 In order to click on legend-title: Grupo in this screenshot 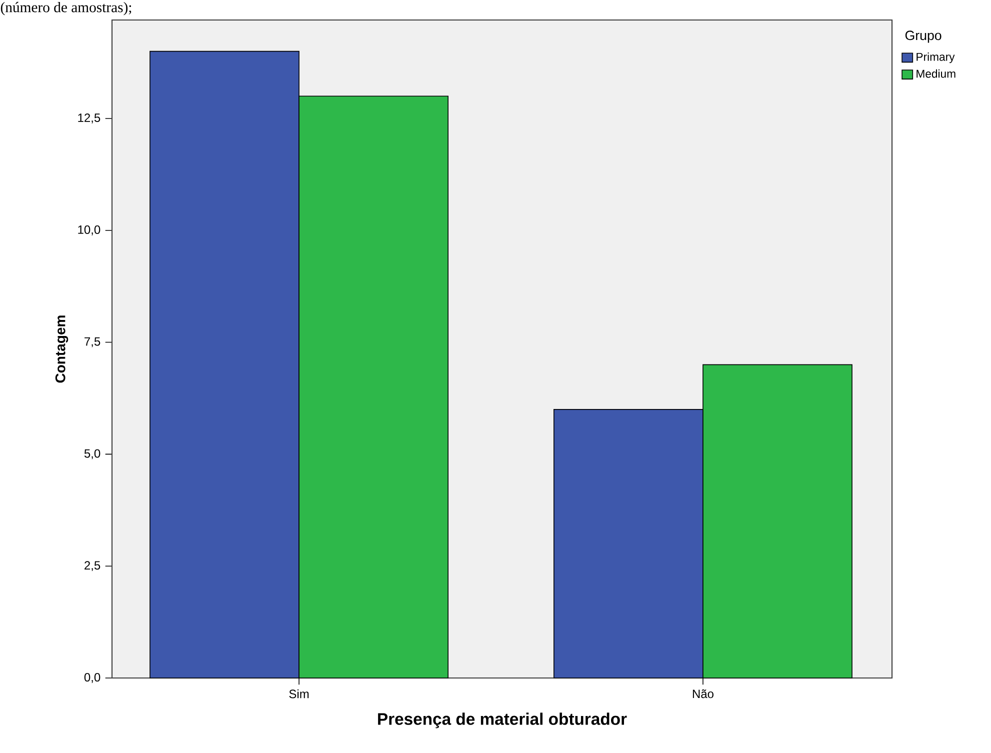, I will do `click(923, 36)`.